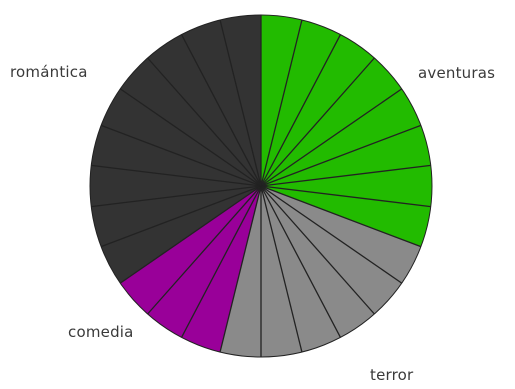  What do you see at coordinates (457, 73) in the screenshot?
I see `slice-label-aventuras: aventuras` at bounding box center [457, 73].